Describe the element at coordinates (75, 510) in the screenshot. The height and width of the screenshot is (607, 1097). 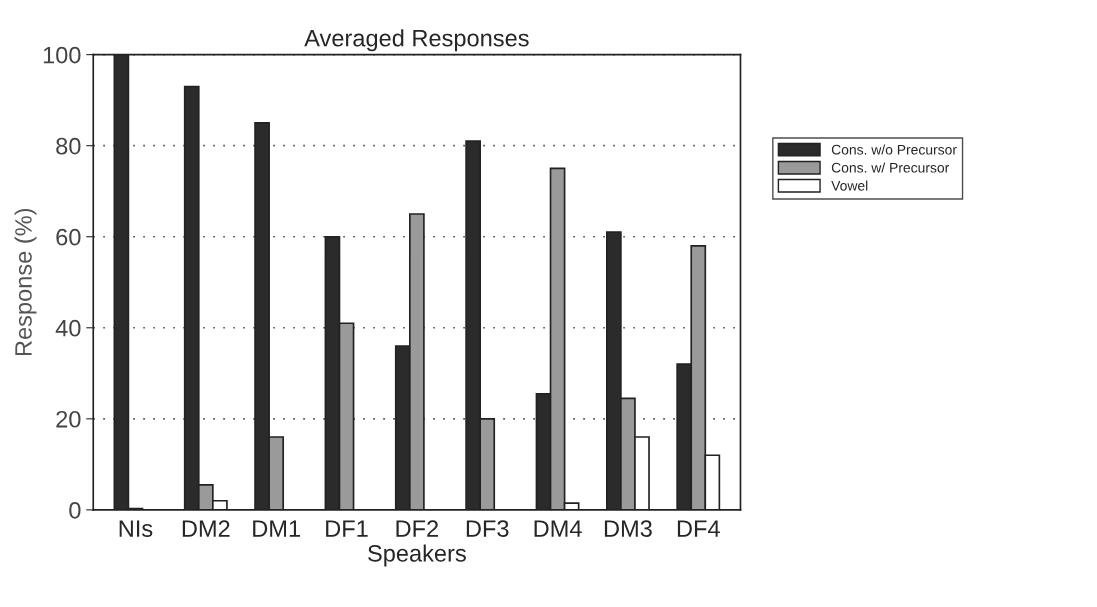
I see `y-tick-label: 0` at that location.